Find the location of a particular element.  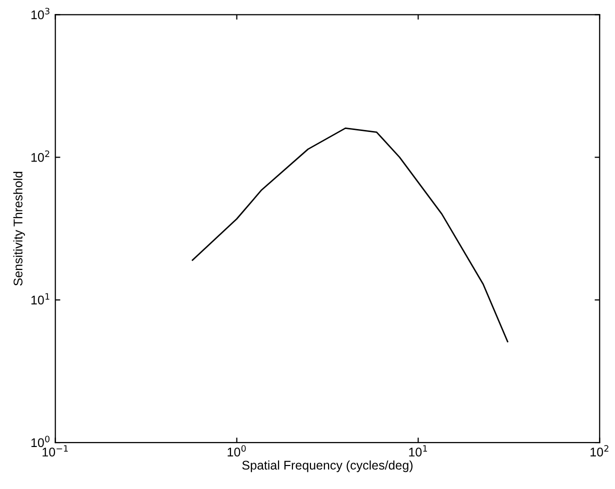

x-tick-label: 10$^{−1}$ is located at coordinates (55, 450).